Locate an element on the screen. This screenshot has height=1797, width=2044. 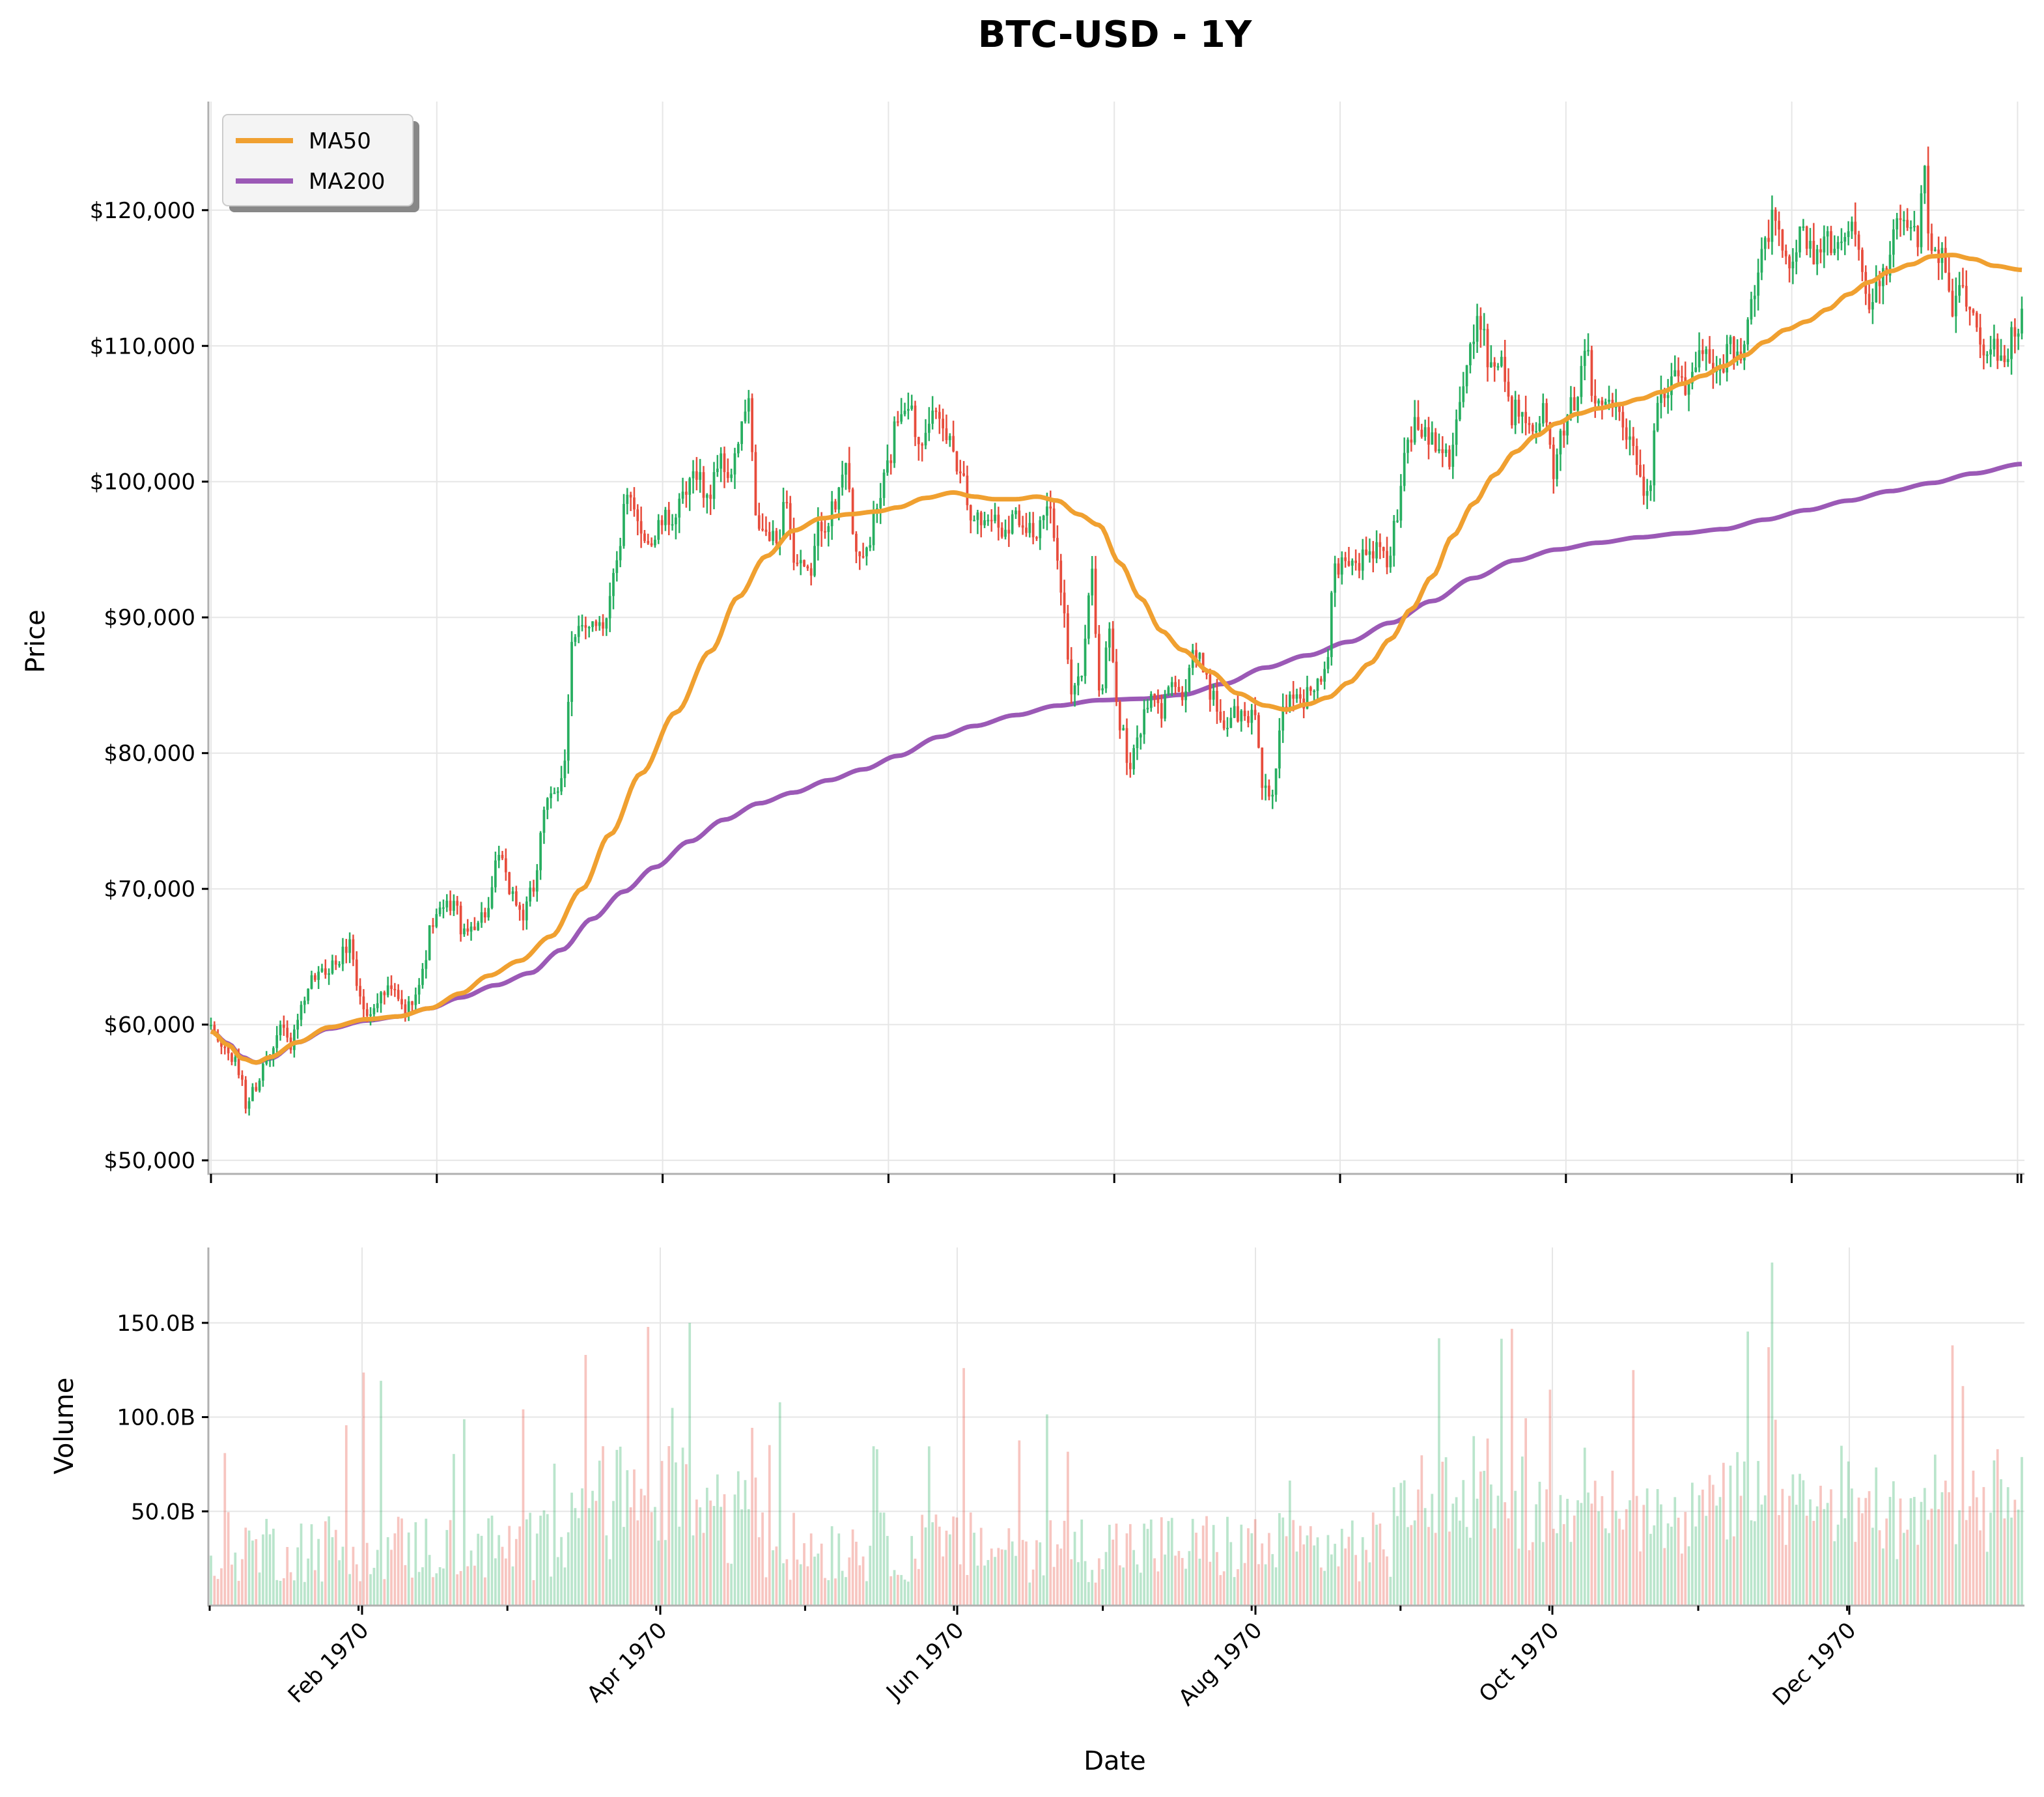
volume-gridlines is located at coordinates (1116, 1417).